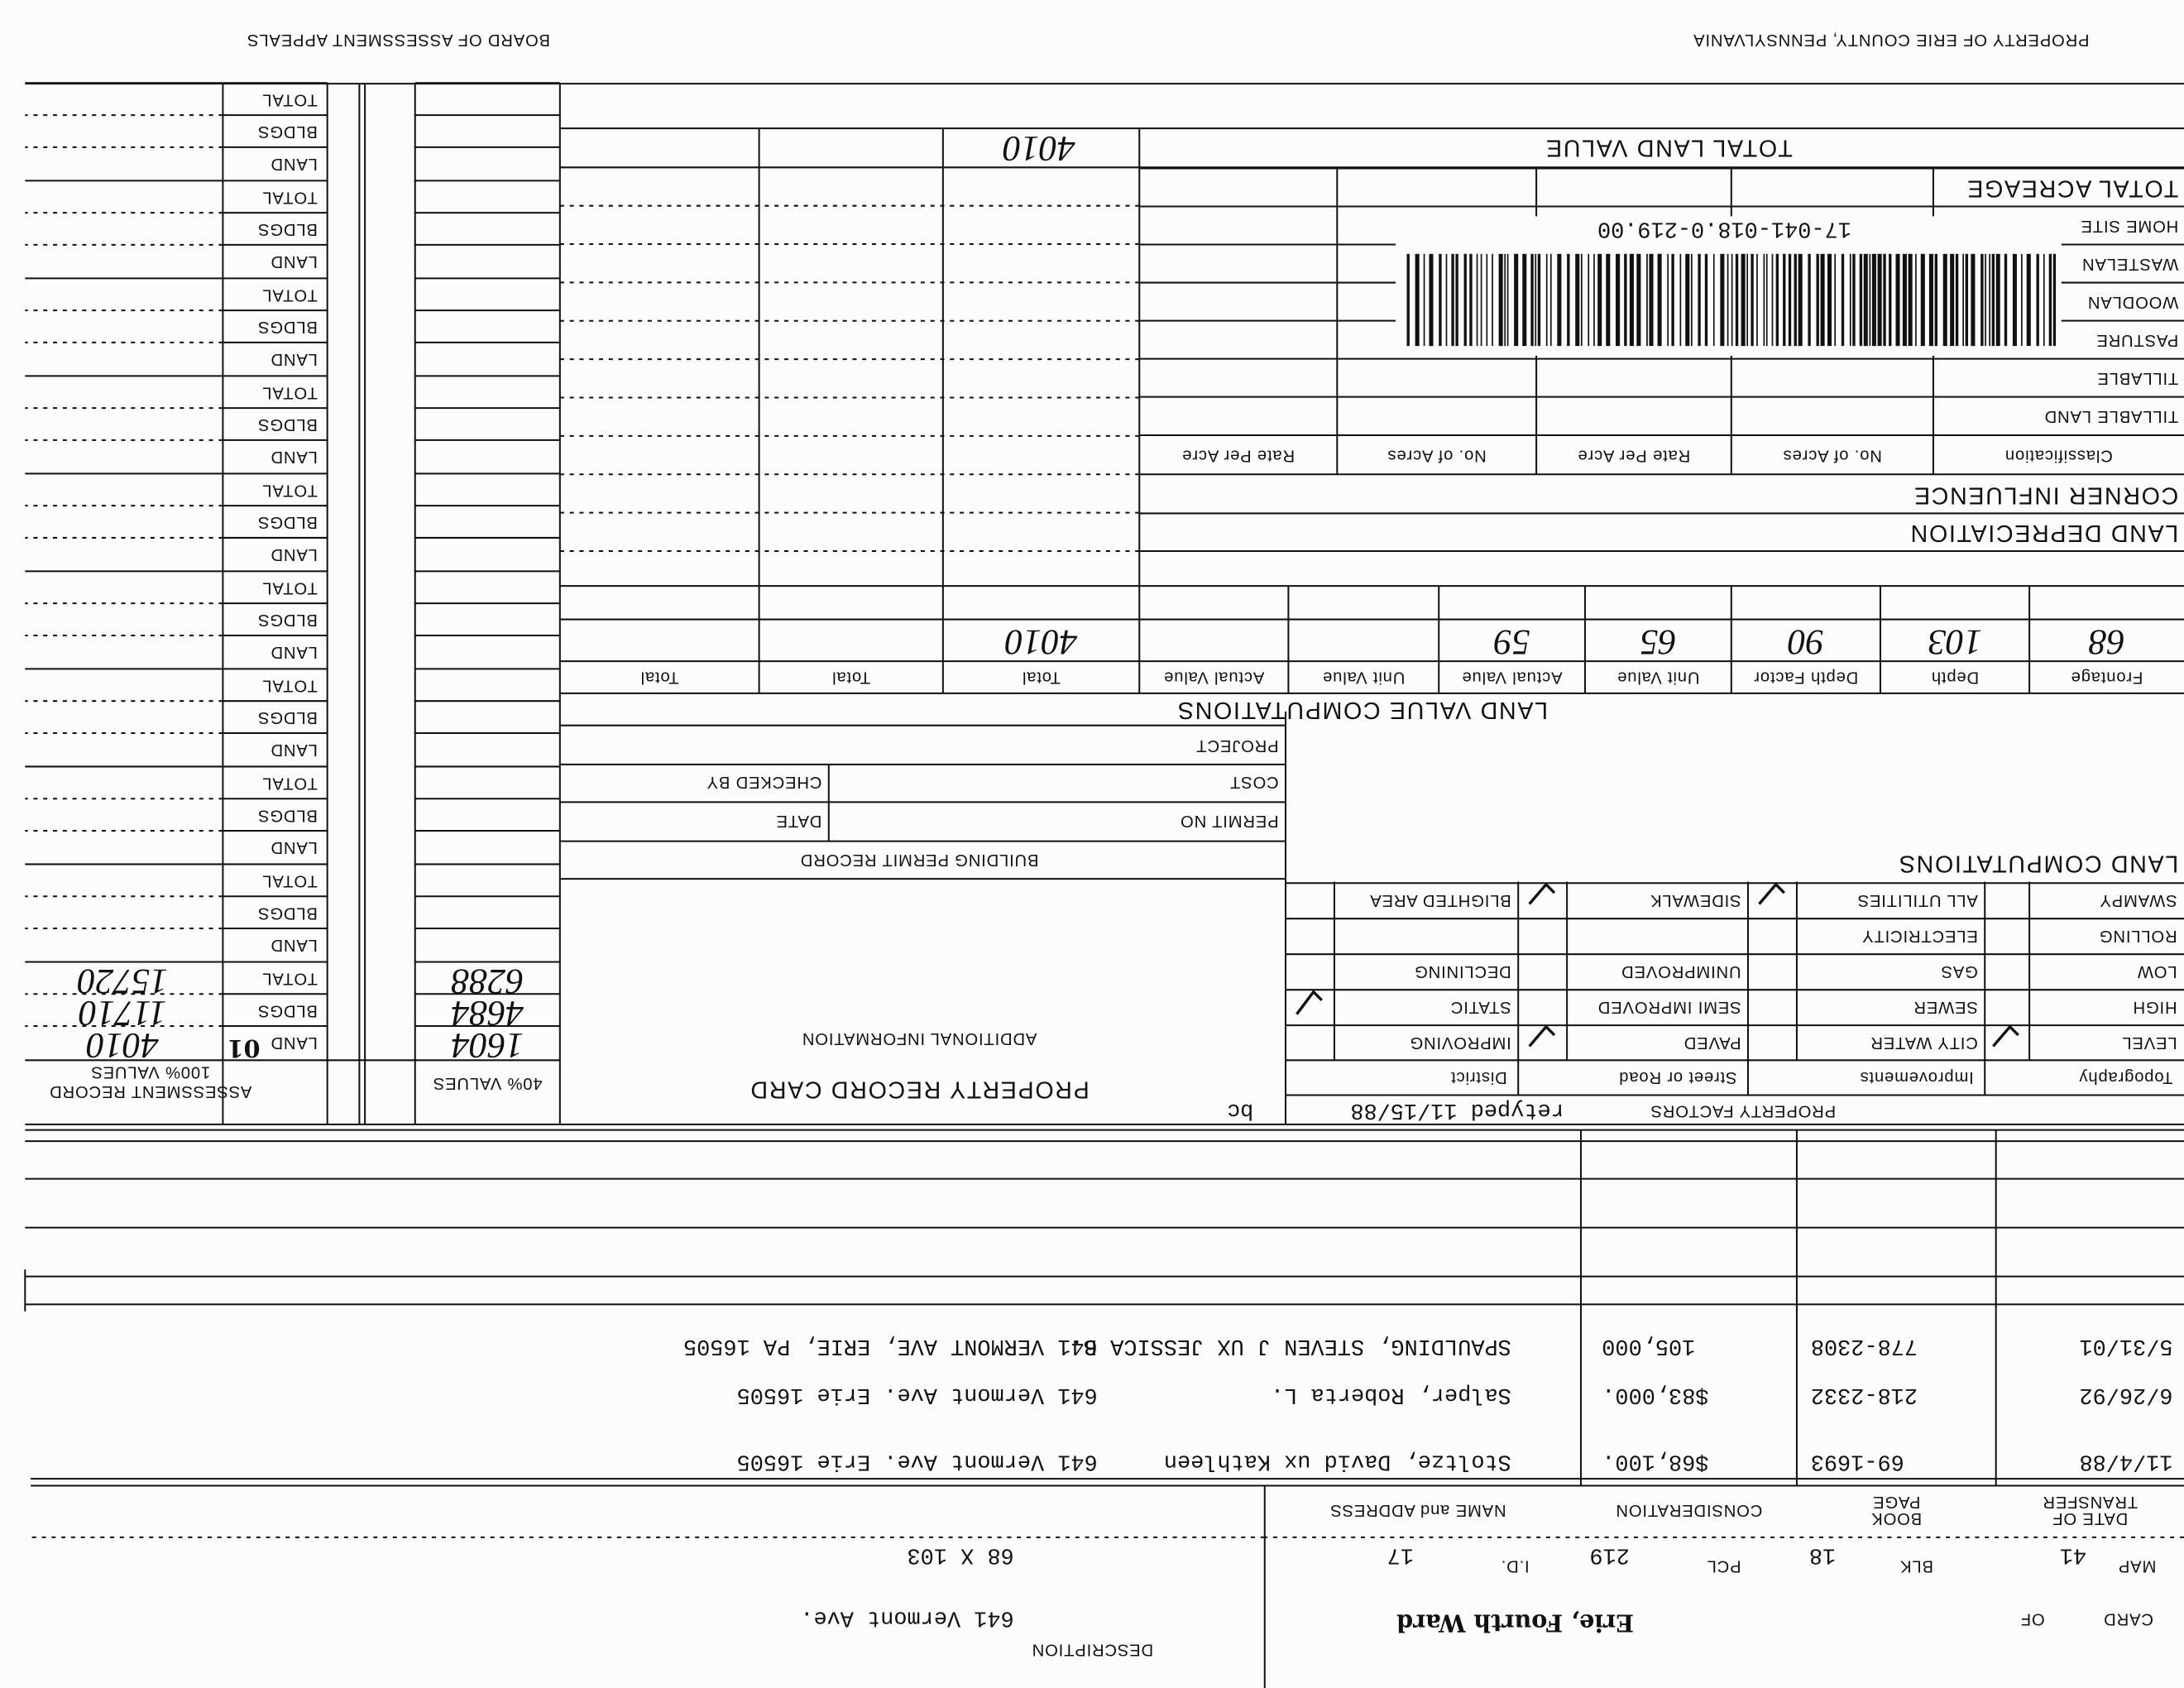  I want to click on factor-option: SEWER, so click(1945, 1007).